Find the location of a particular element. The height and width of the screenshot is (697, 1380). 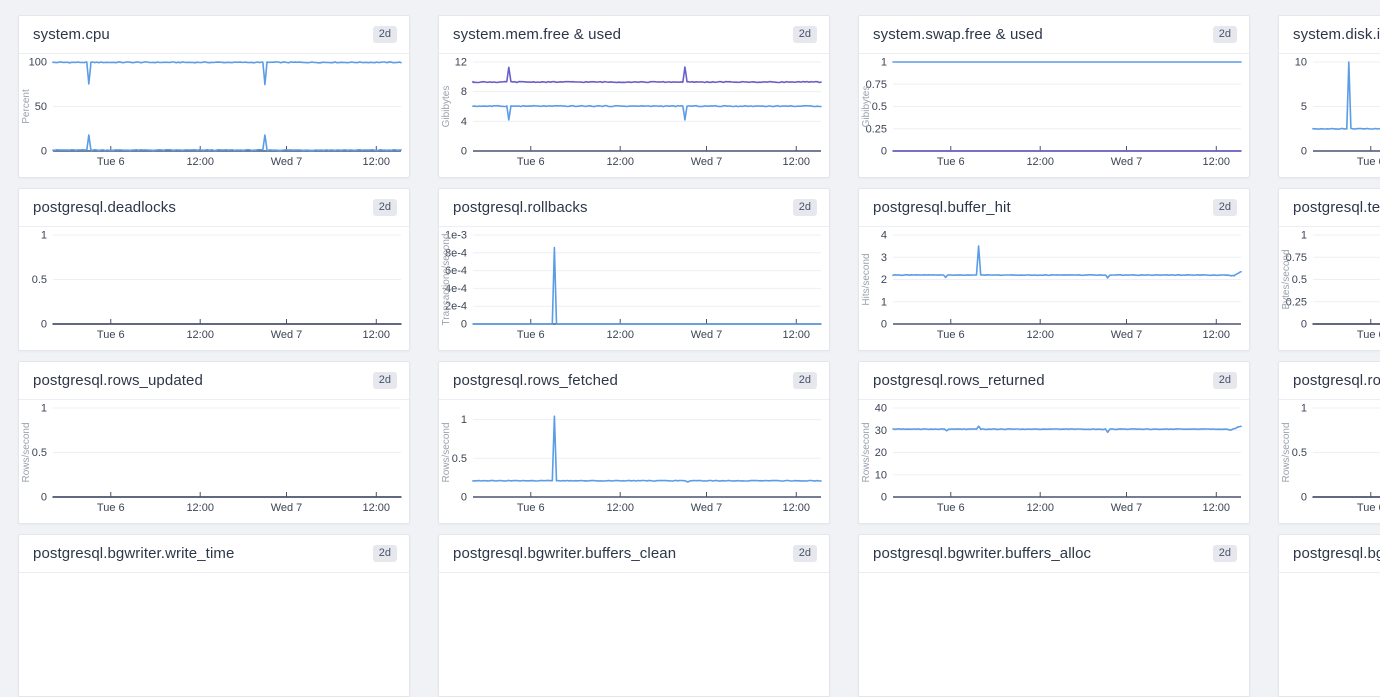

chart-area: 4 3 2 1 0 Hits/second Tue 6 12:00 Wed 7 12:00 is located at coordinates (1054, 289).